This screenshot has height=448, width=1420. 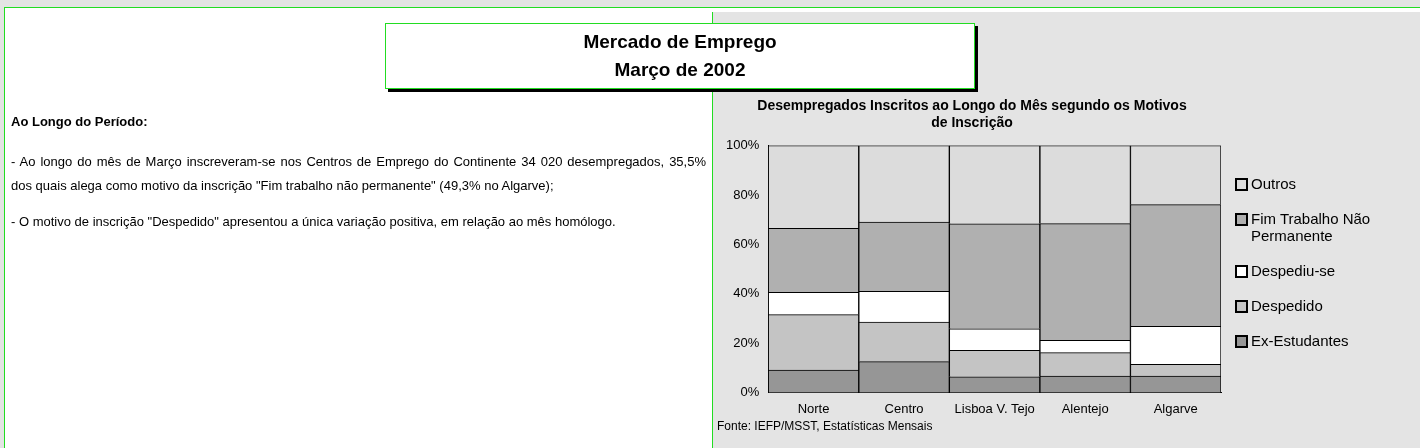 What do you see at coordinates (746, 342) in the screenshot?
I see `y-tick-label: 20%` at bounding box center [746, 342].